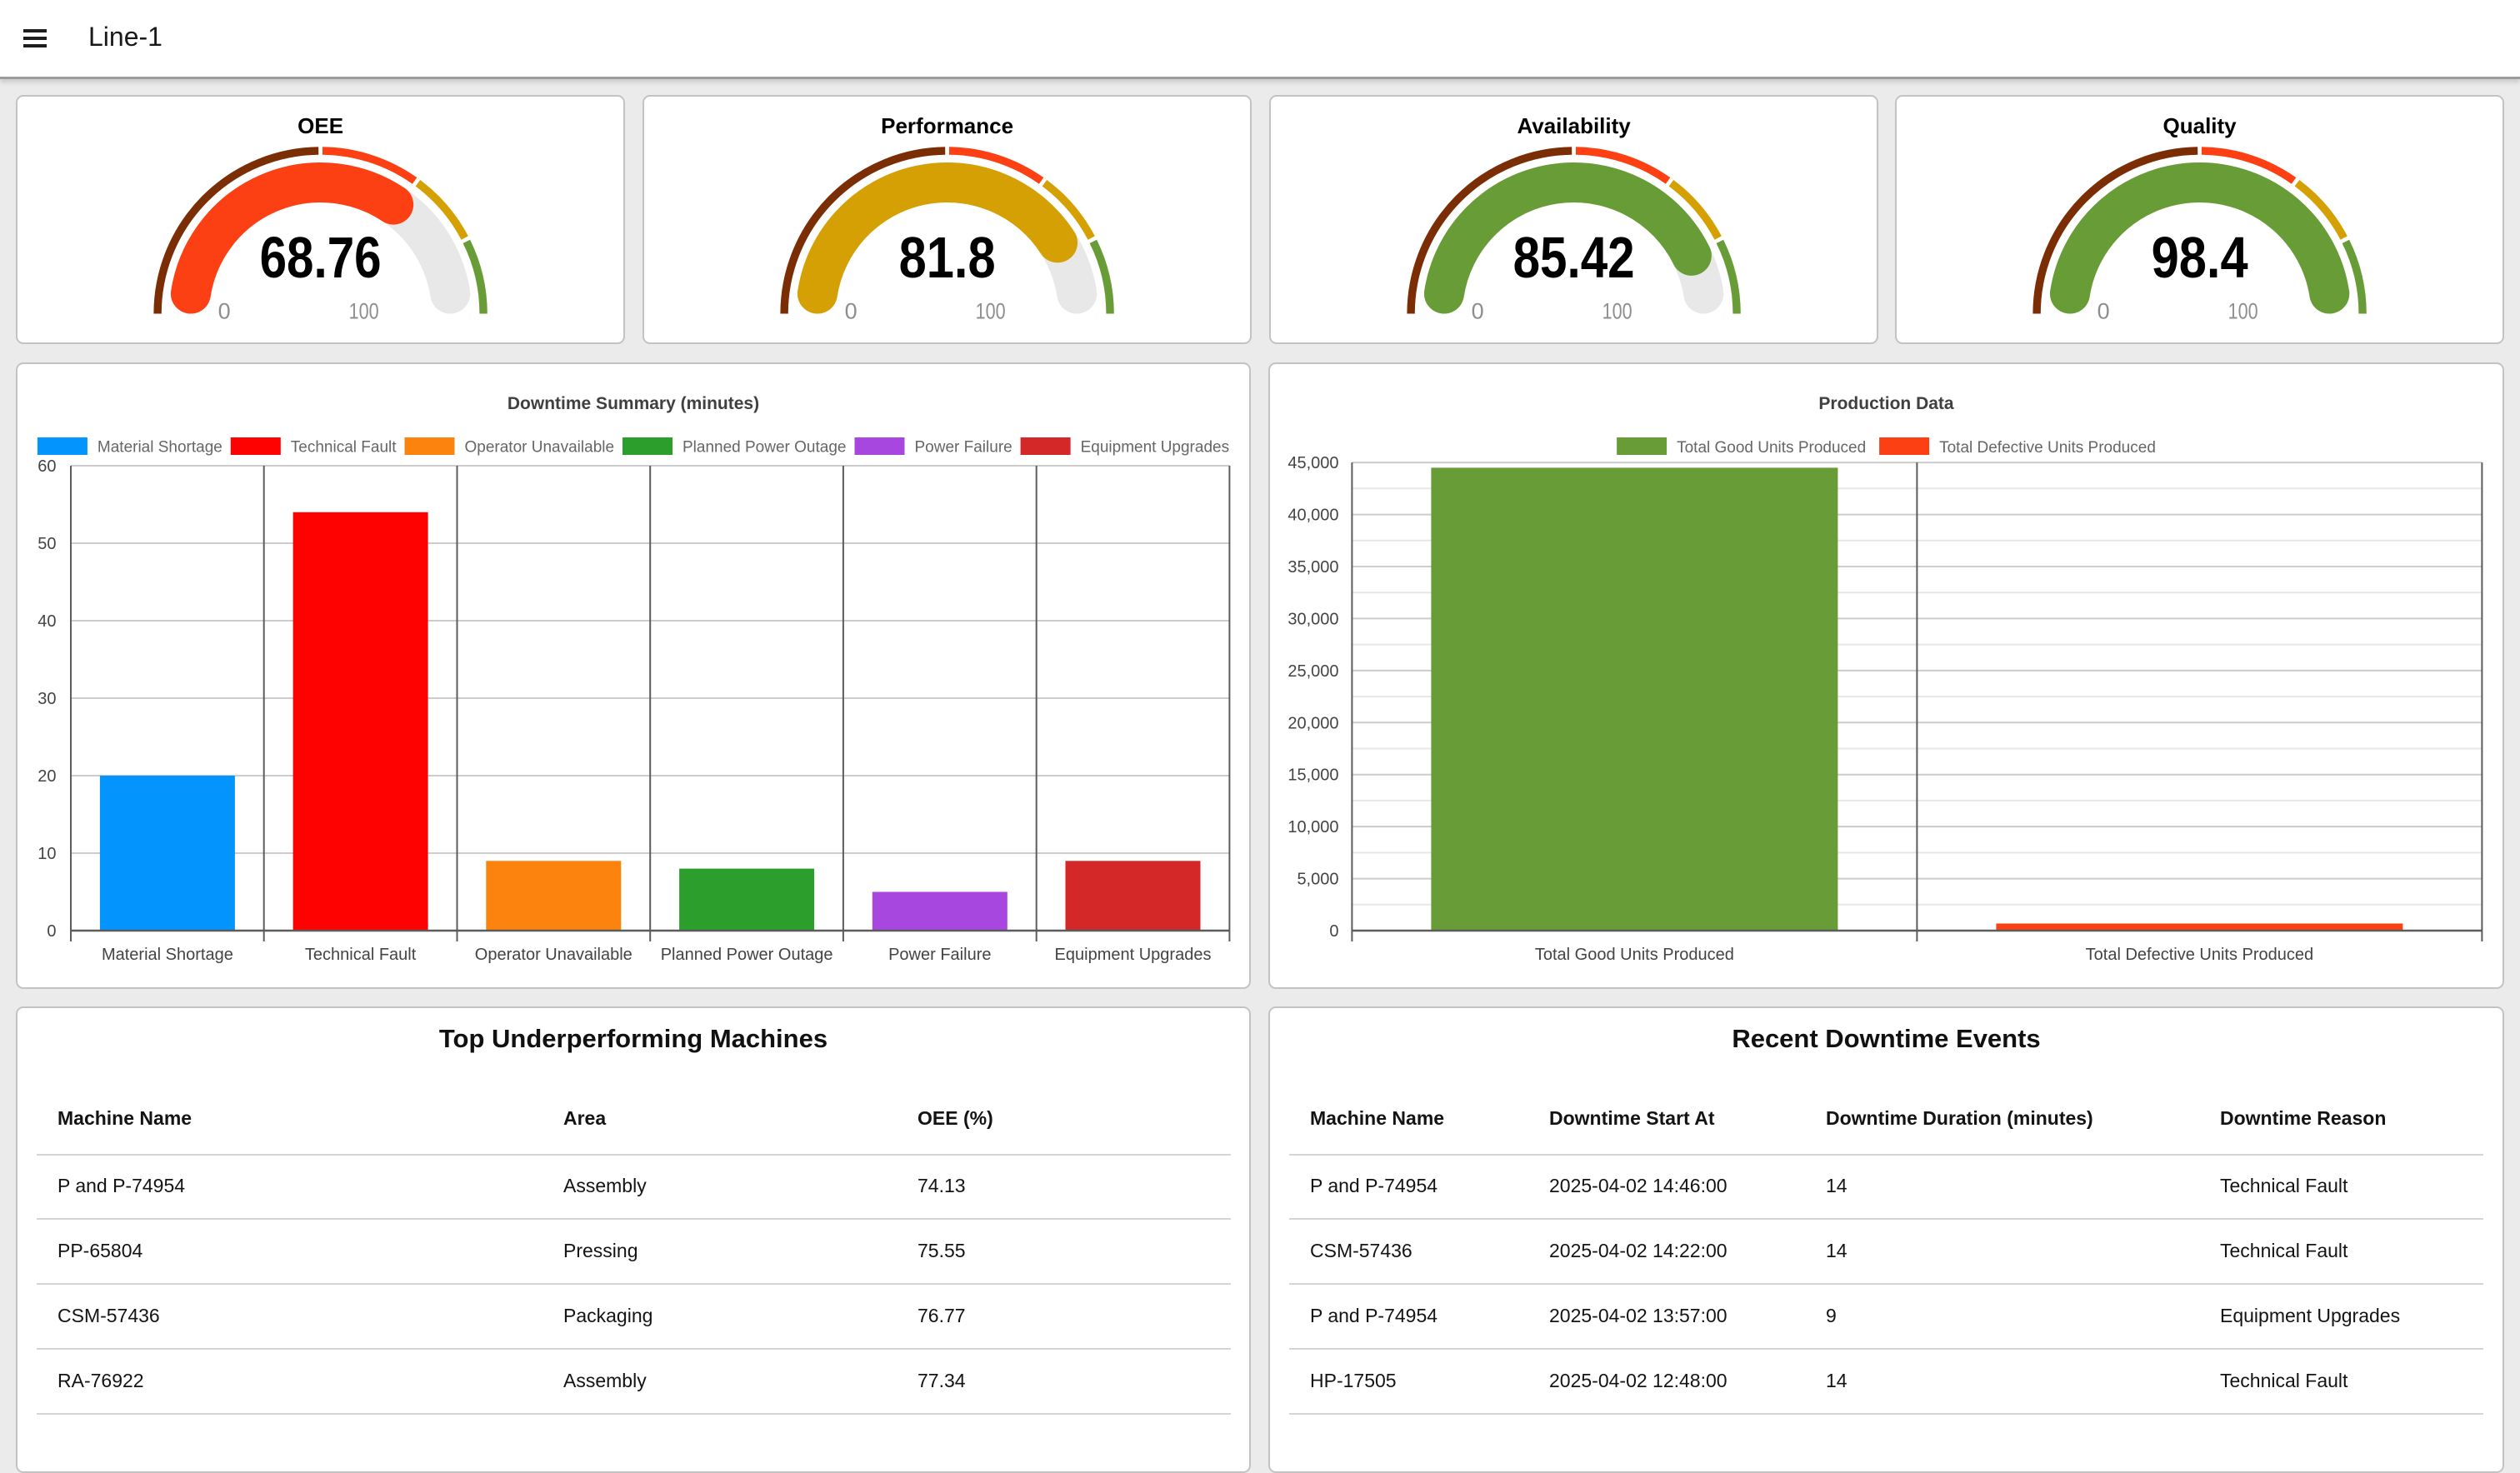 Image resolution: width=2520 pixels, height=1473 pixels. Describe the element at coordinates (1317, 880) in the screenshot. I see `svg-text: 5,000` at that location.